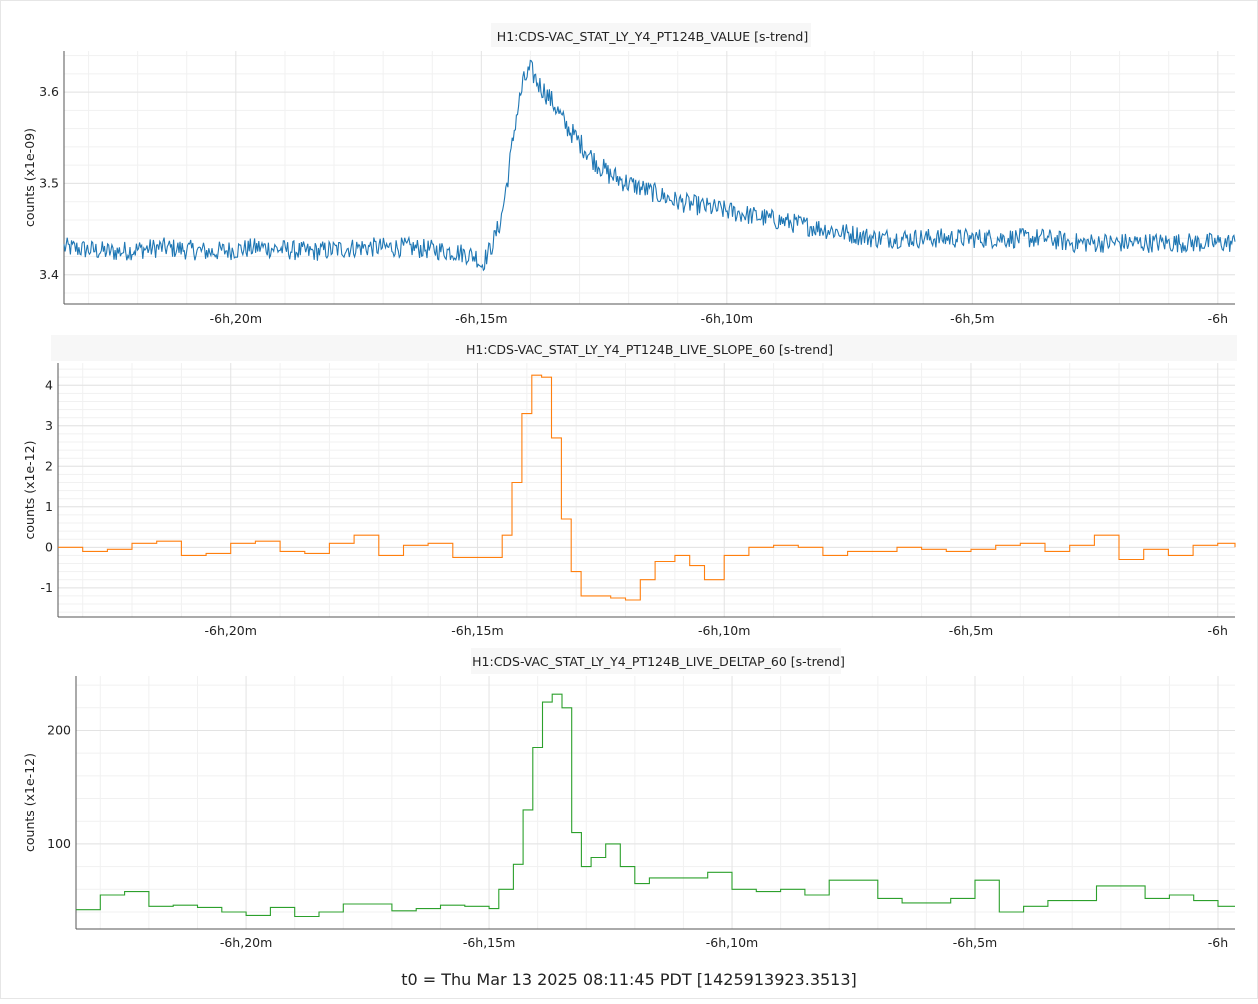 The height and width of the screenshot is (1004, 1258). Describe the element at coordinates (29, 177) in the screenshot. I see `y-axis-label: counts (x1e-09)` at that location.